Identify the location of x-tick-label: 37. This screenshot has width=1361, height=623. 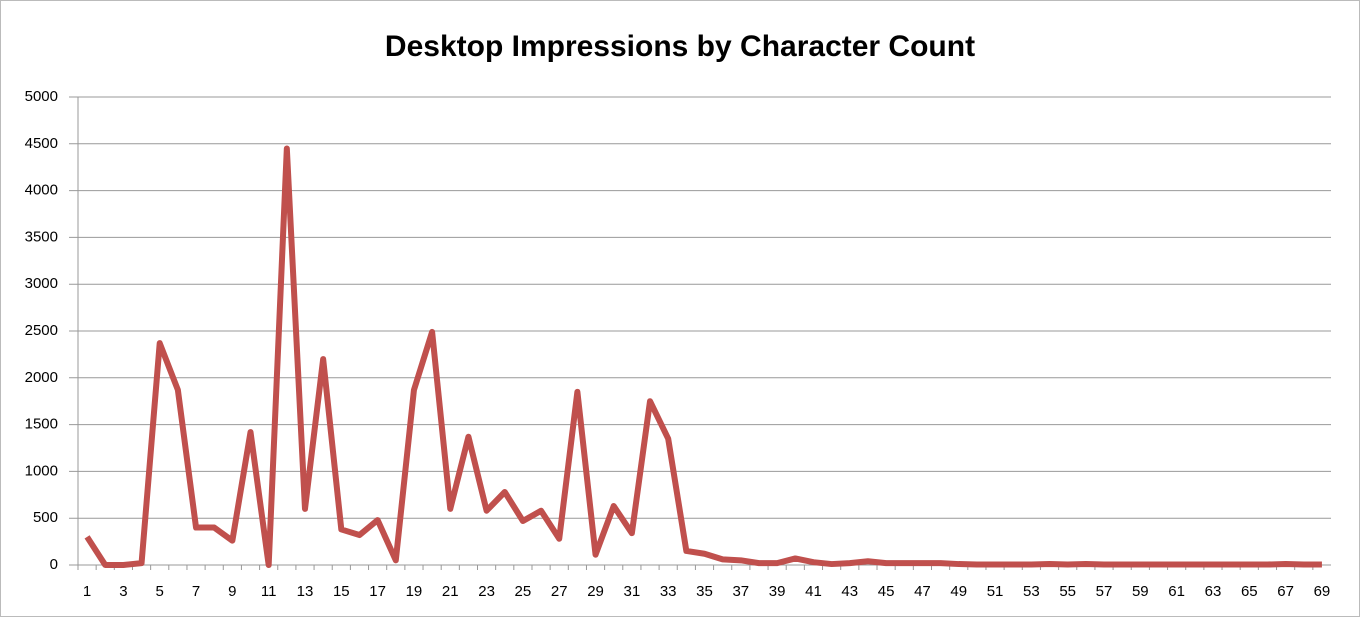
(740, 591).